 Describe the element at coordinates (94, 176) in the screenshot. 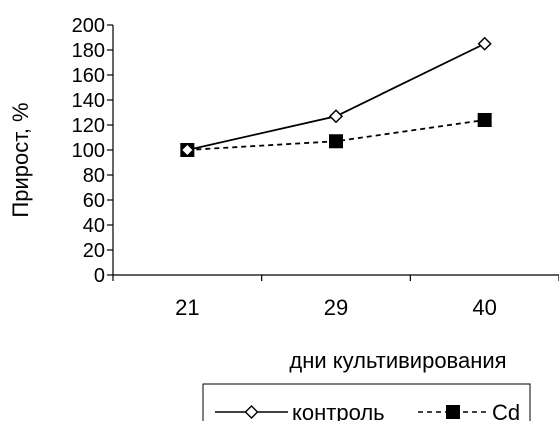

I see `y-tick-label: 80` at that location.